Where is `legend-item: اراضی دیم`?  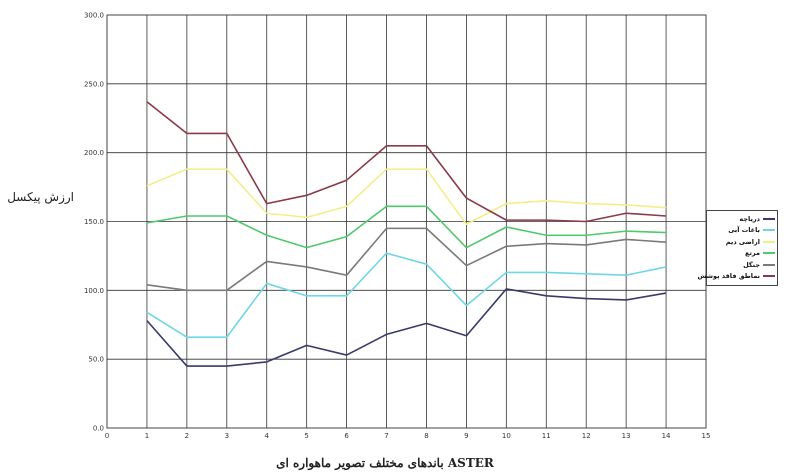
legend-item: اراضی دیم is located at coordinates (742, 242).